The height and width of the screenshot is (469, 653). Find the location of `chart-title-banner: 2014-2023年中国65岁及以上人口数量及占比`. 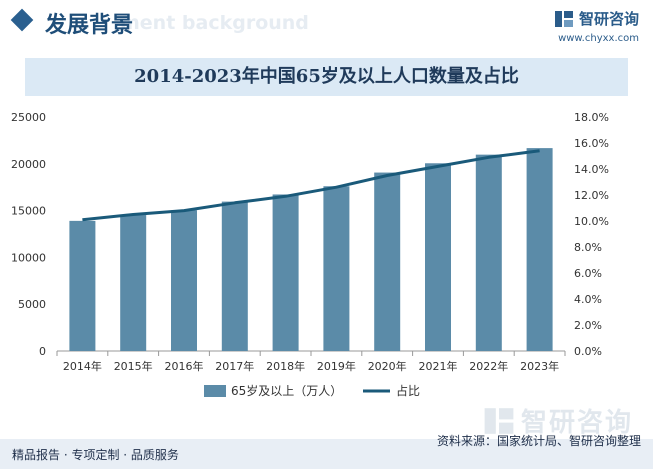

chart-title-banner: 2014-2023年中国65岁及以上人口数量及占比 is located at coordinates (326, 77).